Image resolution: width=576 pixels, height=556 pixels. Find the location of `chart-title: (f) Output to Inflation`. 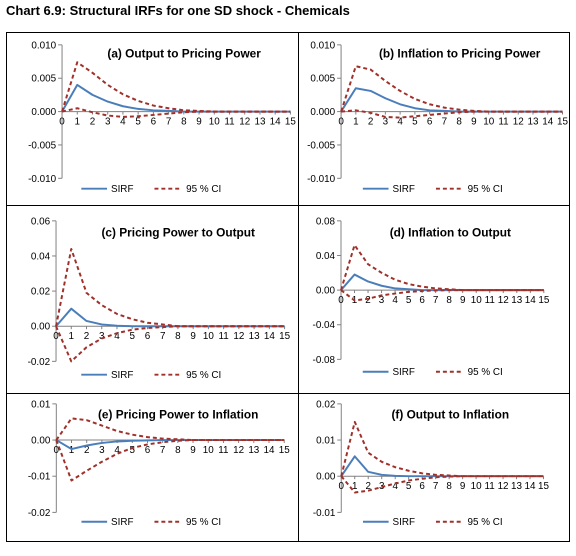

chart-title: (f) Output to Inflation is located at coordinates (450, 415).